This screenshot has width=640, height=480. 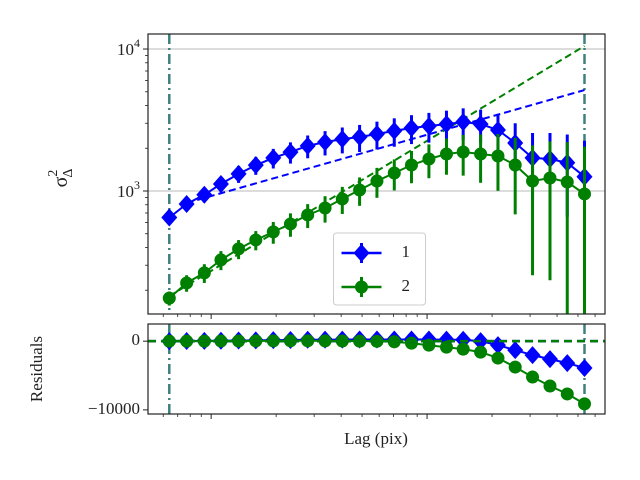 What do you see at coordinates (137, 43) in the screenshot?
I see `y-tick-exponent: 4` at bounding box center [137, 43].